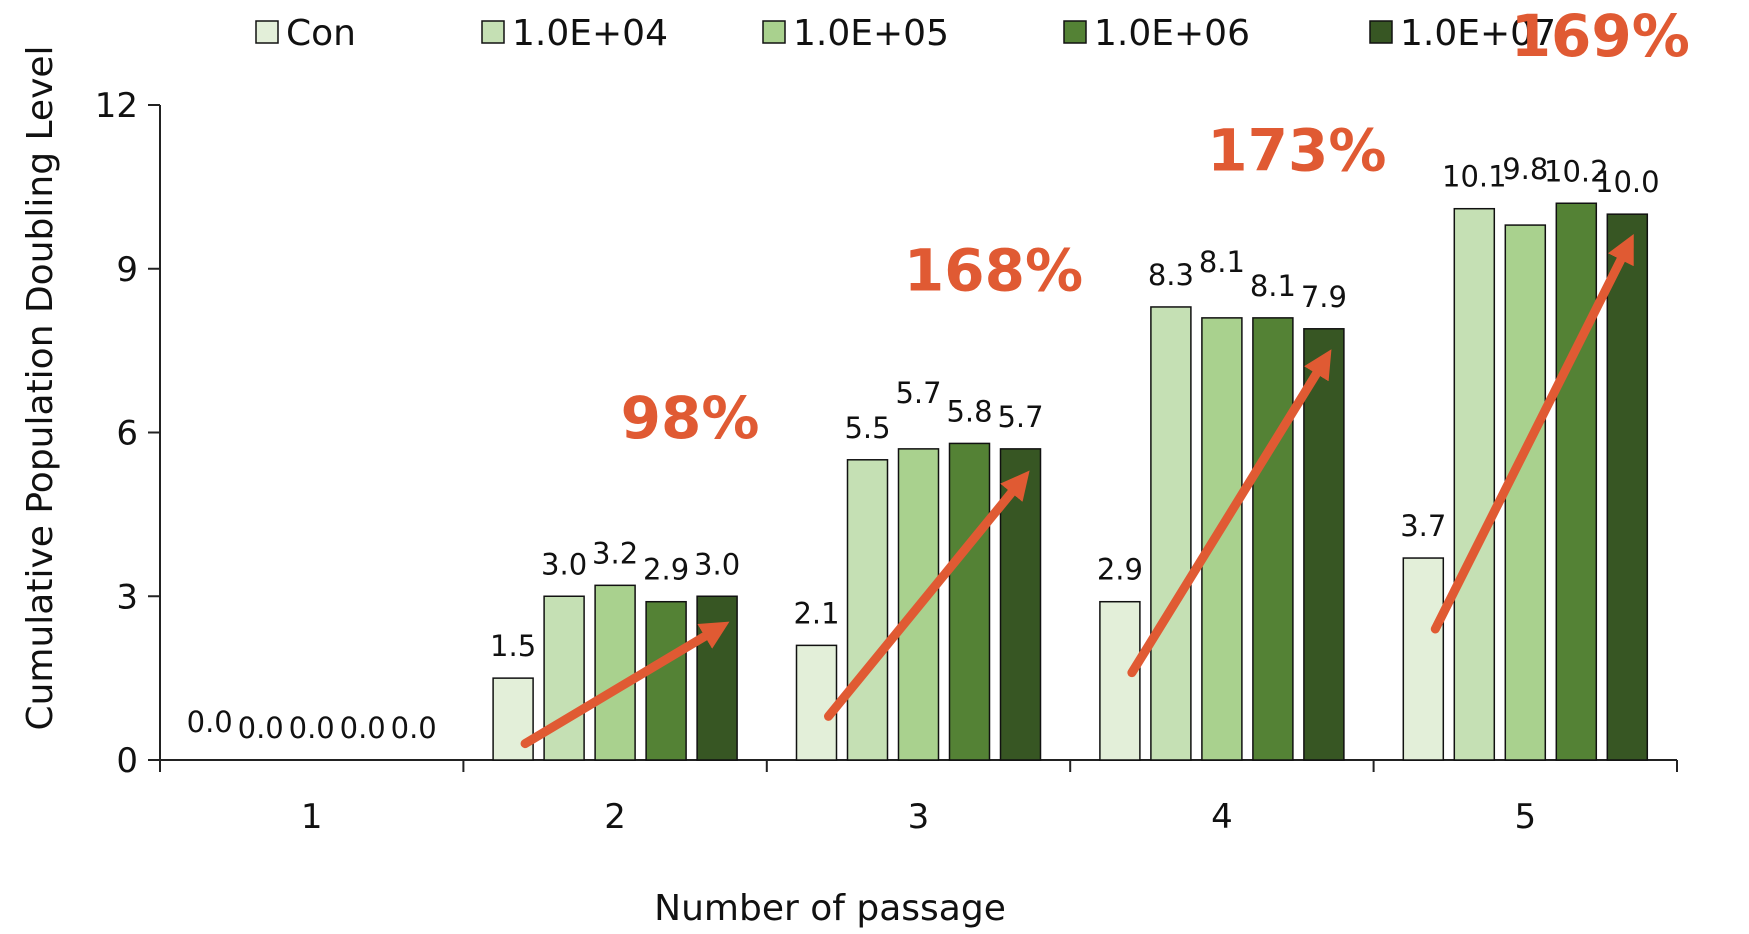 Image resolution: width=1749 pixels, height=934 pixels. I want to click on percent-annotation: 173%, so click(1296, 151).